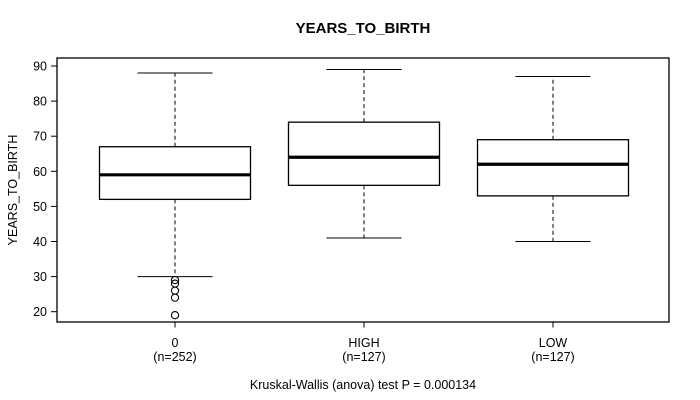  What do you see at coordinates (363, 28) in the screenshot?
I see `chart-title: YEARS_TO_BIRTH` at bounding box center [363, 28].